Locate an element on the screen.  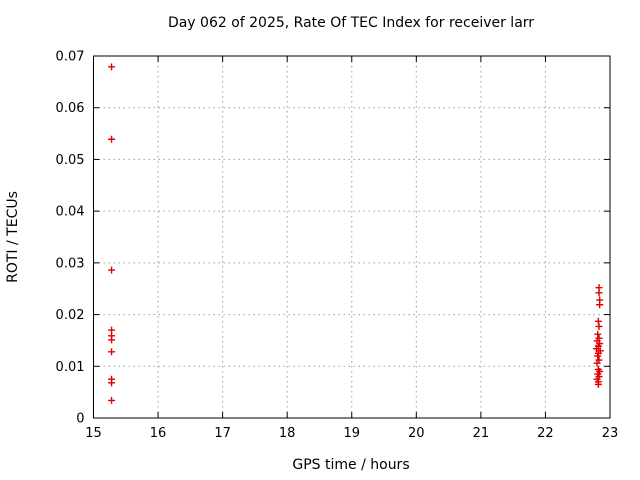
y-tick-label: 0.07 is located at coordinates (70, 57).